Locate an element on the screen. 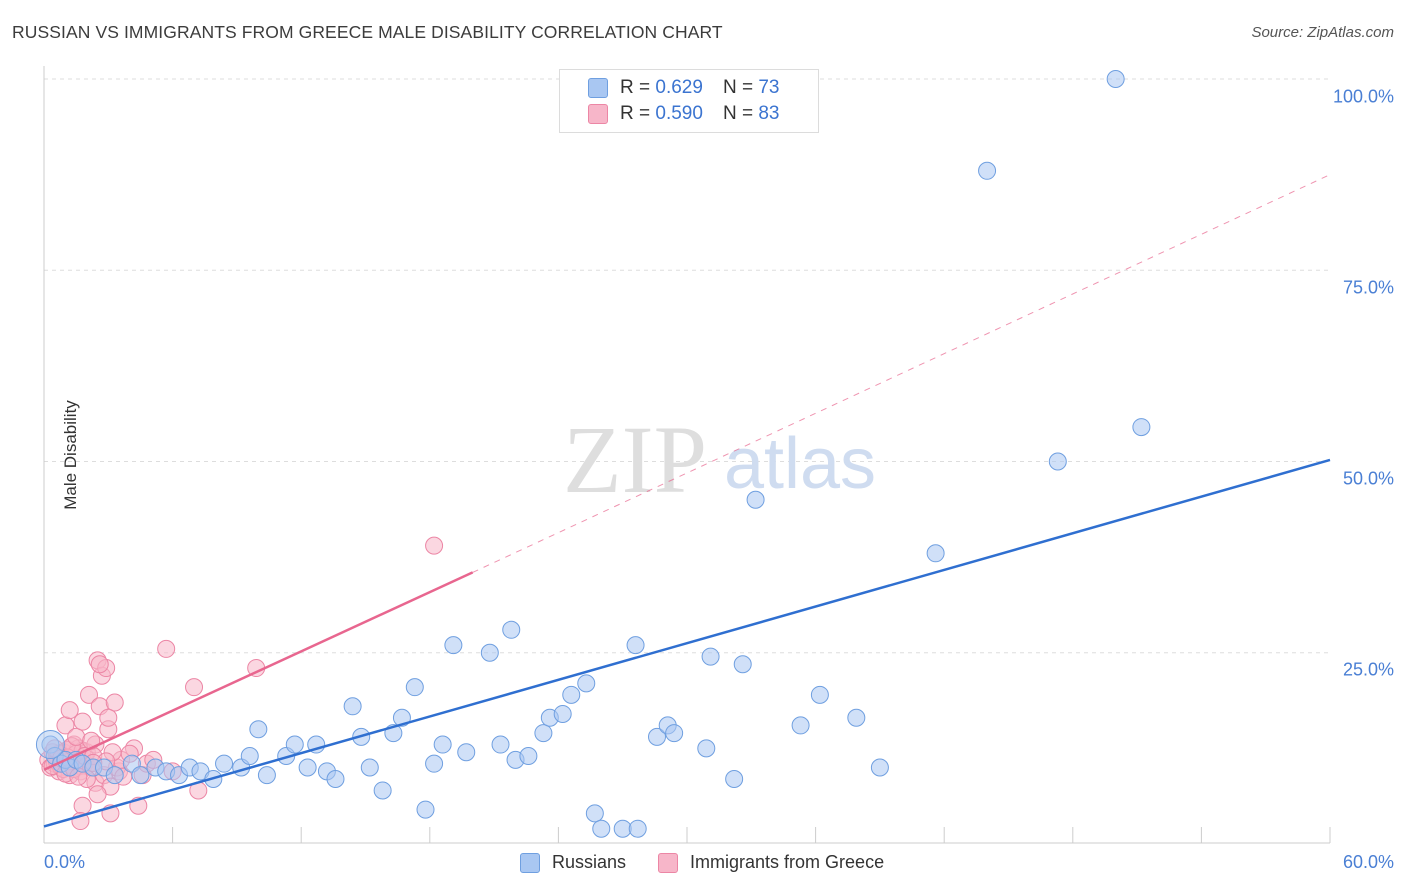 This screenshot has height=892, width=1406. trend-line-greece is located at coordinates (258, 671).